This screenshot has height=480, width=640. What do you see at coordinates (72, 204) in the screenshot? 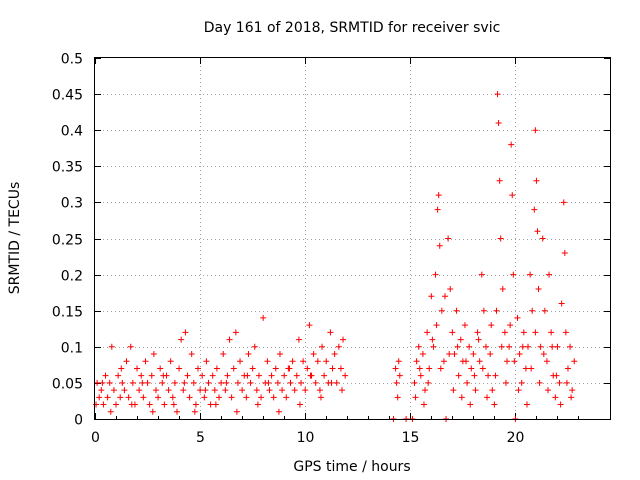
I see `y-tick-label: 0.3` at bounding box center [72, 204].